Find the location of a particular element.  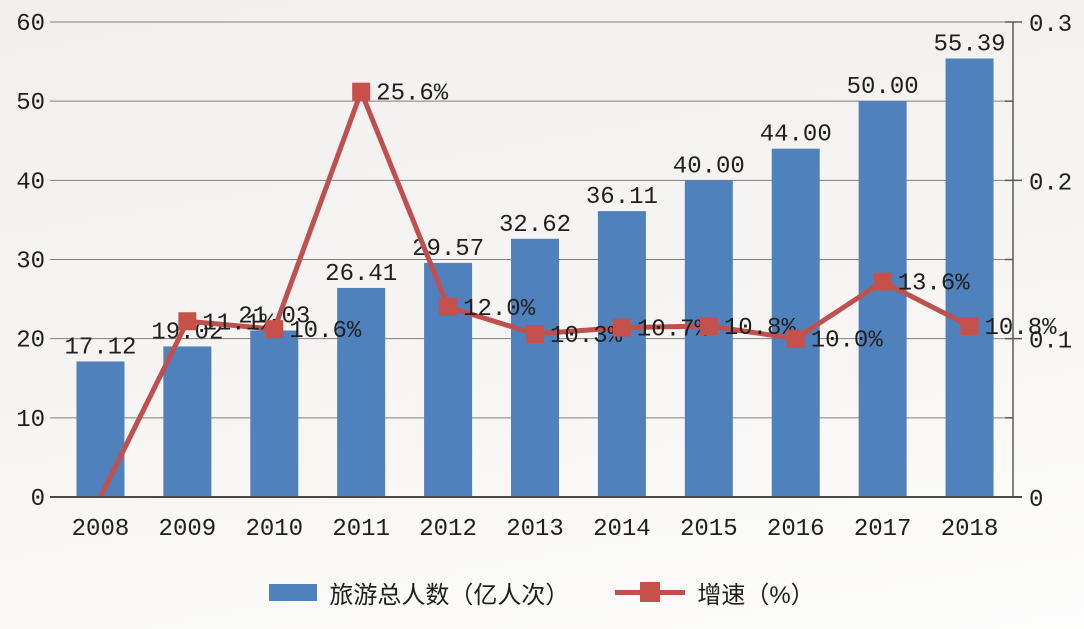

line-value-label: 10.3% is located at coordinates (586, 336).